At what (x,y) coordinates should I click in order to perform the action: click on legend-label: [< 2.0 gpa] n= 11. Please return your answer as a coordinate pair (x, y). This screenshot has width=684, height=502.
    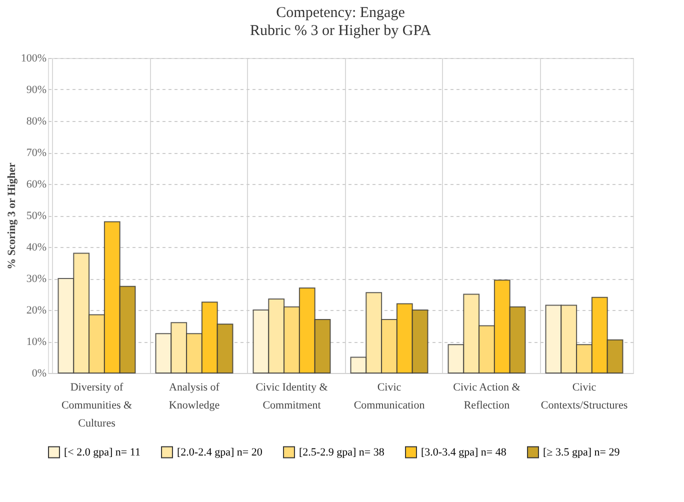
    Looking at the image, I should click on (102, 452).